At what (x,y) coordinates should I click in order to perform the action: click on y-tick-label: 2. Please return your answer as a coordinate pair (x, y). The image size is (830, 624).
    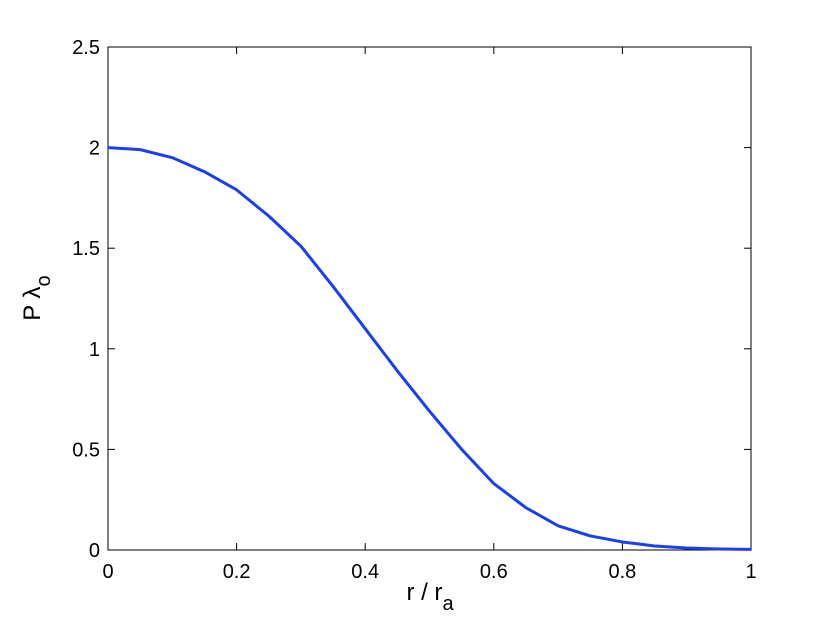
    Looking at the image, I should click on (94, 149).